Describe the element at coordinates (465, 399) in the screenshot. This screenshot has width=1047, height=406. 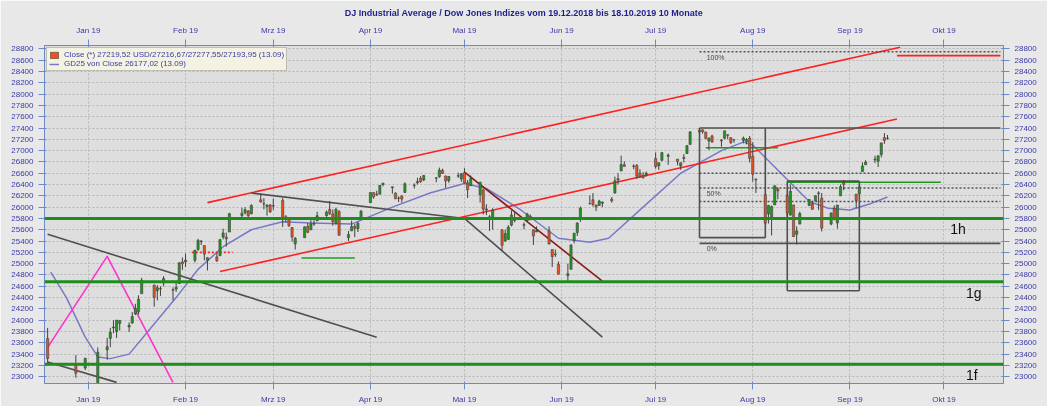
I see `x2-tick-label: Mai 19` at that location.